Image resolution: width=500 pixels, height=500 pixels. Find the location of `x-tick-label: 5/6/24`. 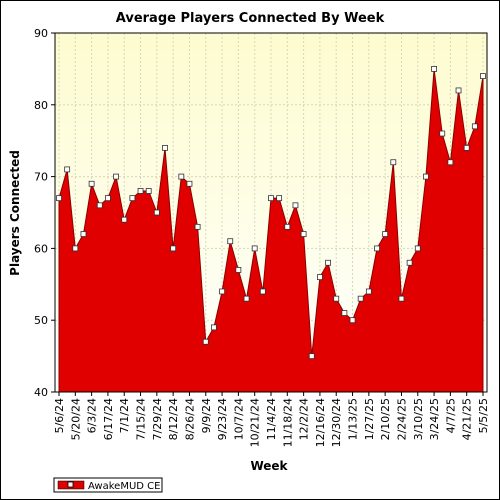

x-tick-label: 5/6/24 is located at coordinates (59, 415).